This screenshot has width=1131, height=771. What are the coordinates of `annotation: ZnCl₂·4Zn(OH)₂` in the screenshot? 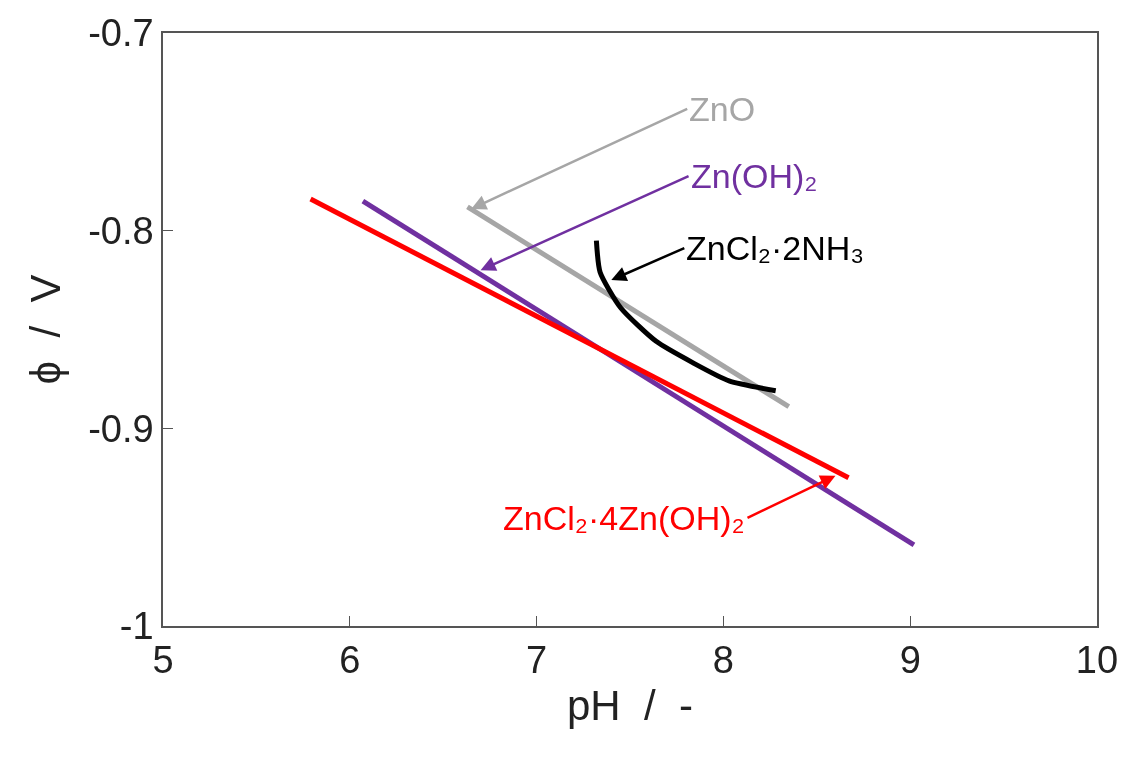 It's located at (624, 518).